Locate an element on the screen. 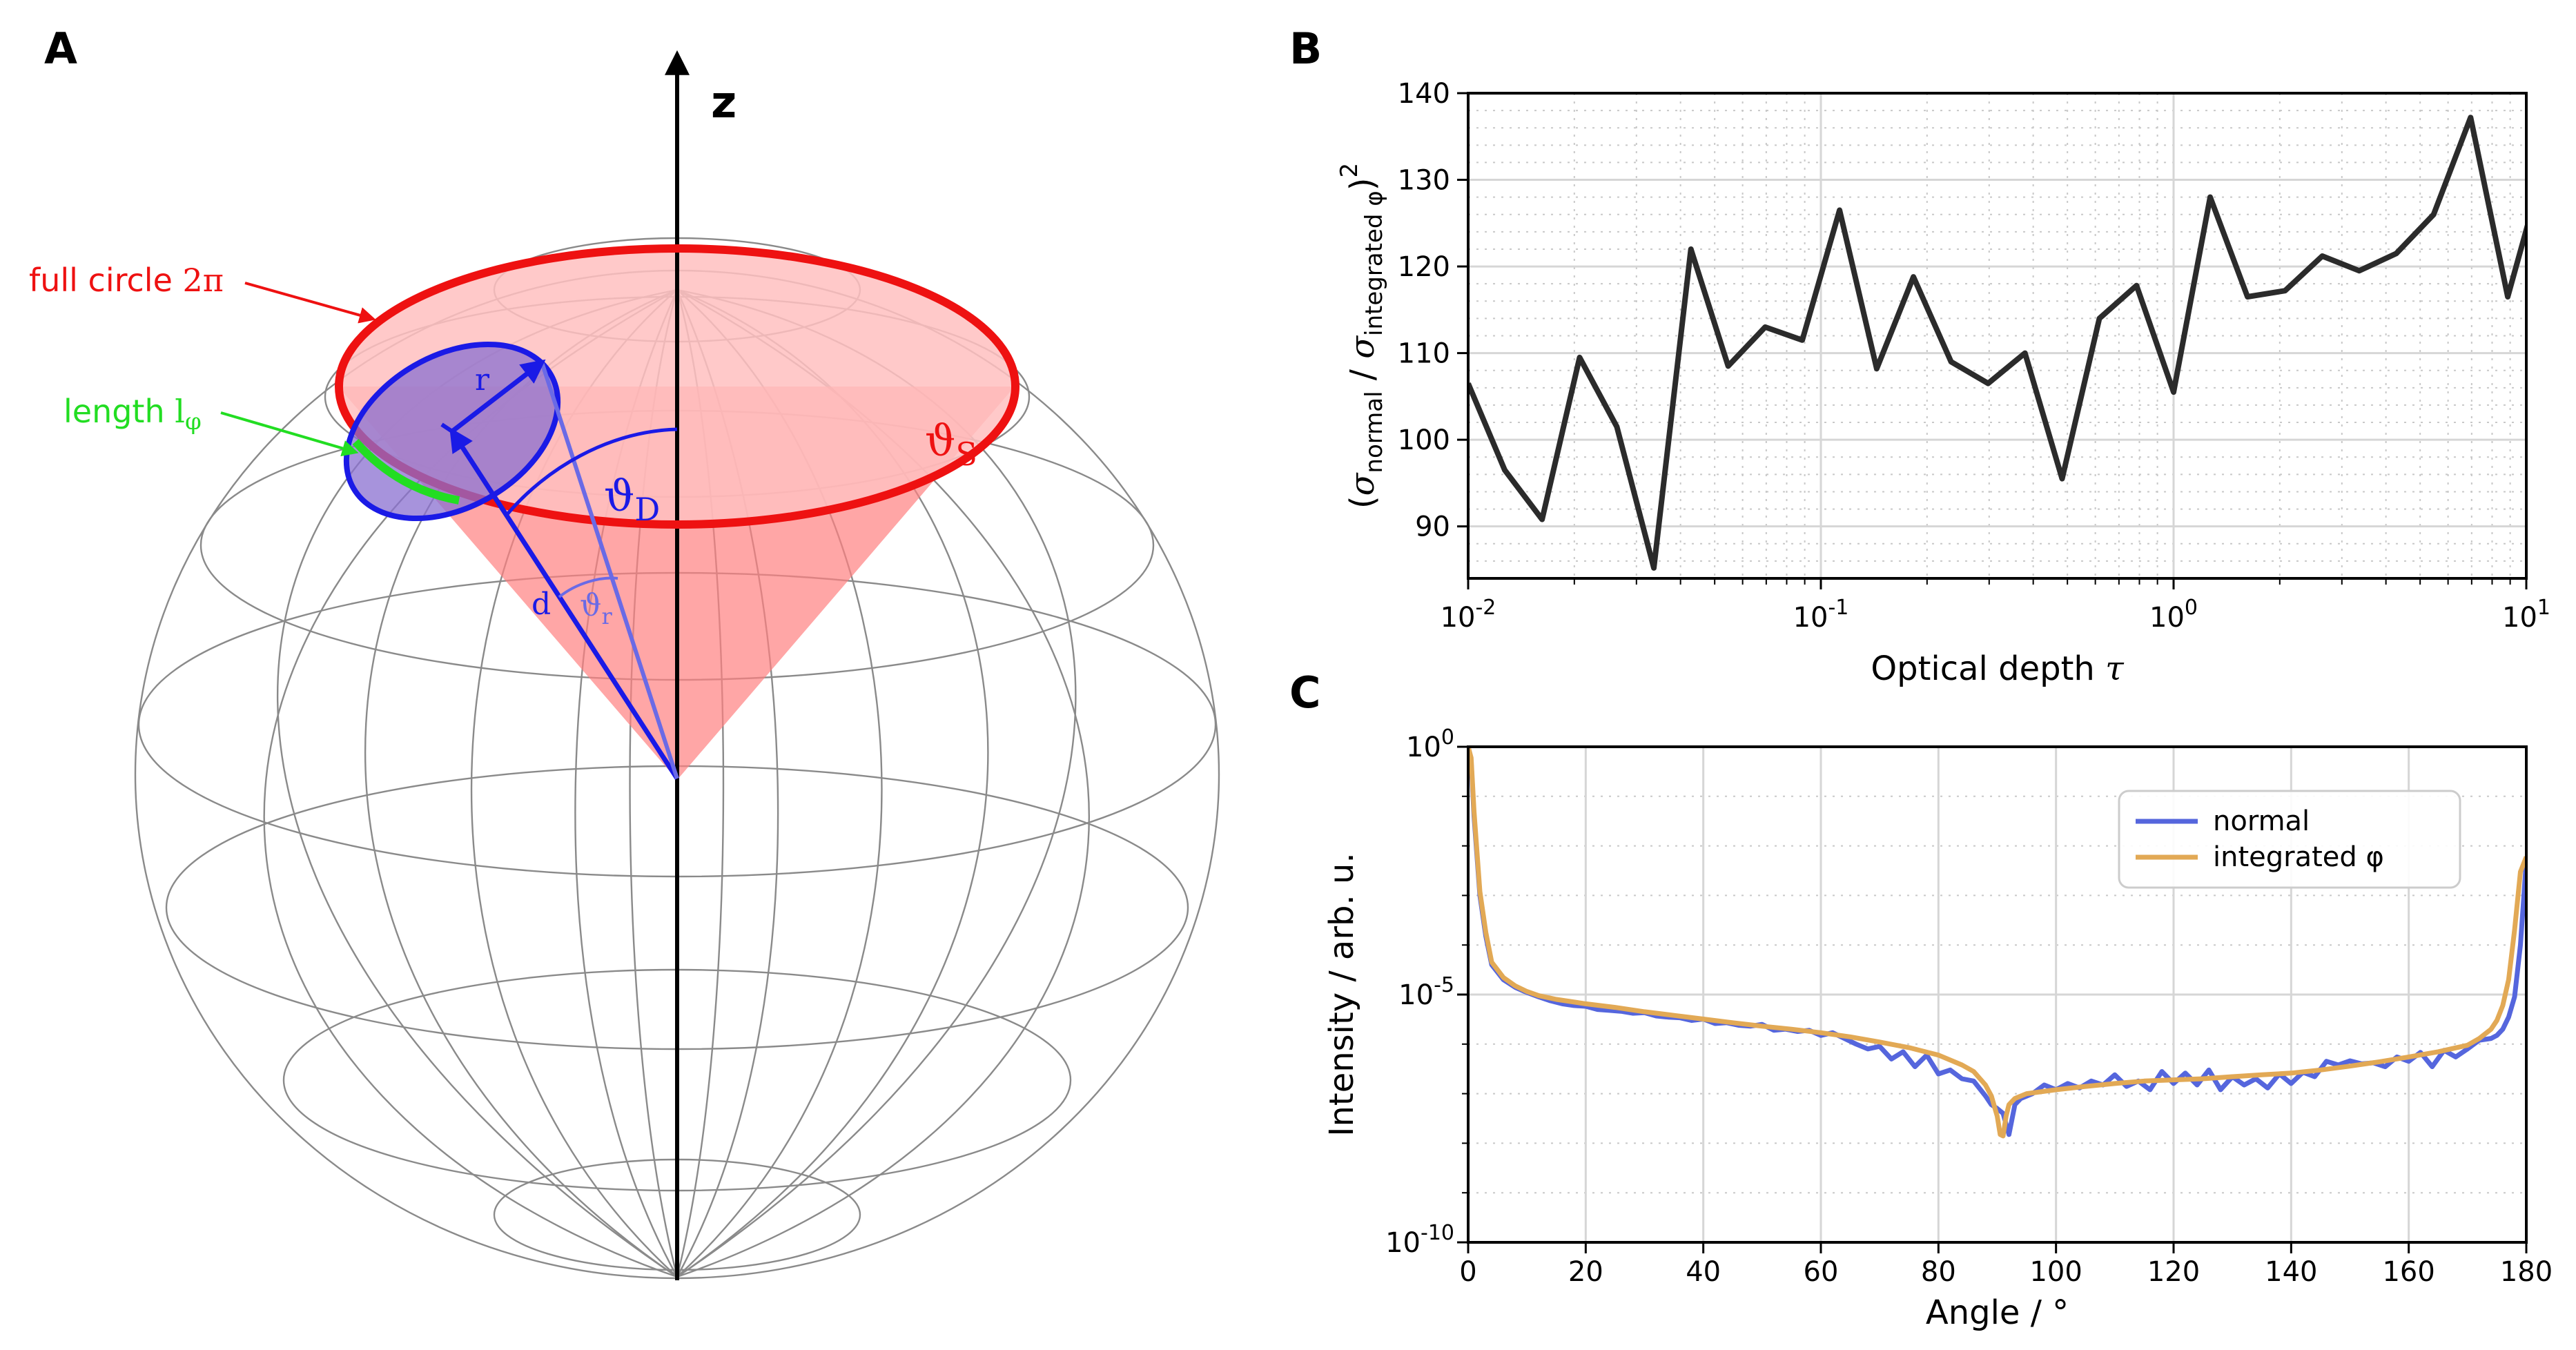 The width and height of the screenshot is (2576, 1350). length-annotation: length lφ is located at coordinates (211, 425).